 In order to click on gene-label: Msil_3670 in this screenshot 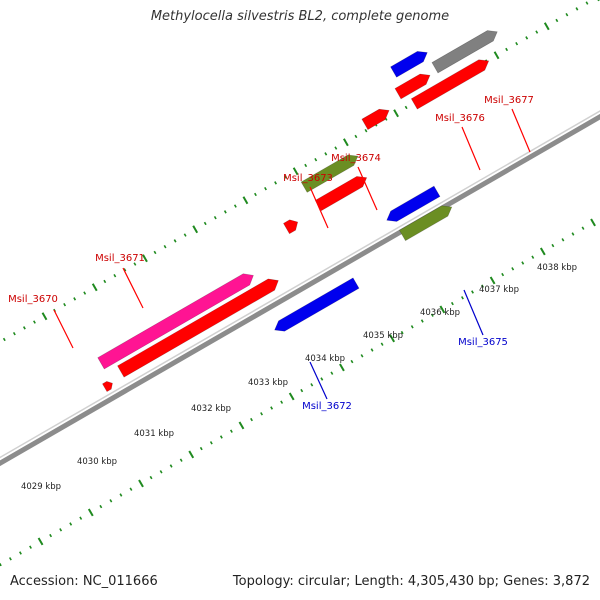, I will do `click(33, 299)`.